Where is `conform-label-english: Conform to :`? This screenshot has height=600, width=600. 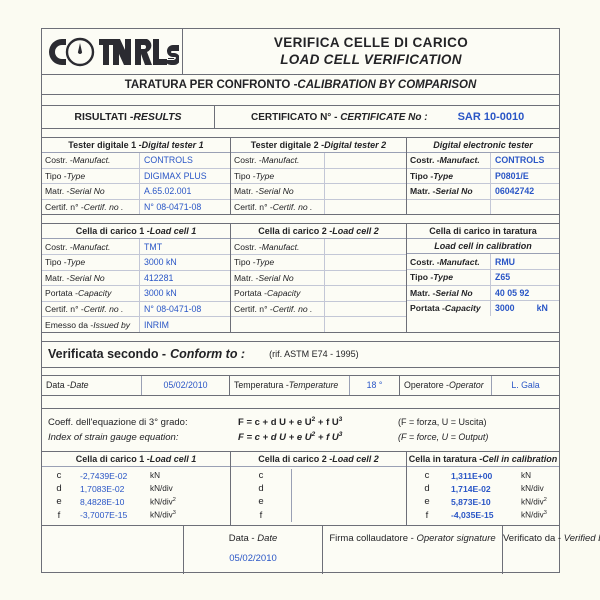
conform-label-english: Conform to : is located at coordinates (208, 354).